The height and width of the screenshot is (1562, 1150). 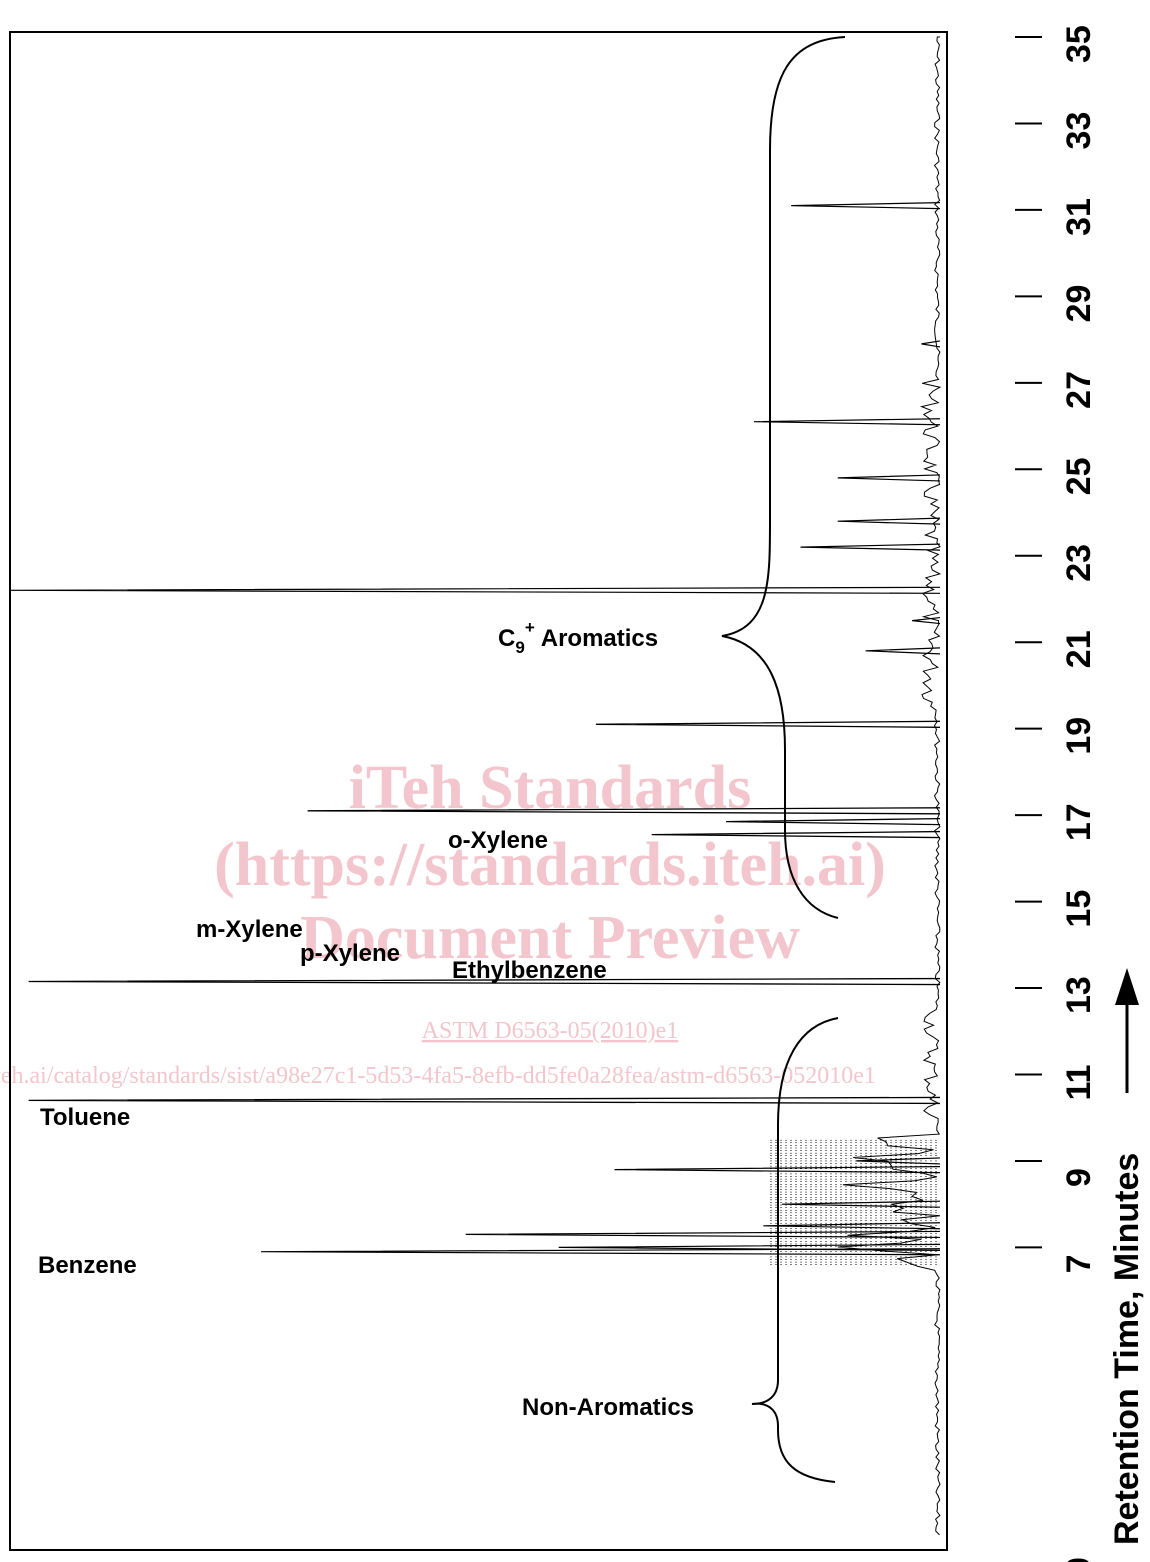 I want to click on tick-label-27: 27, so click(x=1079, y=390).